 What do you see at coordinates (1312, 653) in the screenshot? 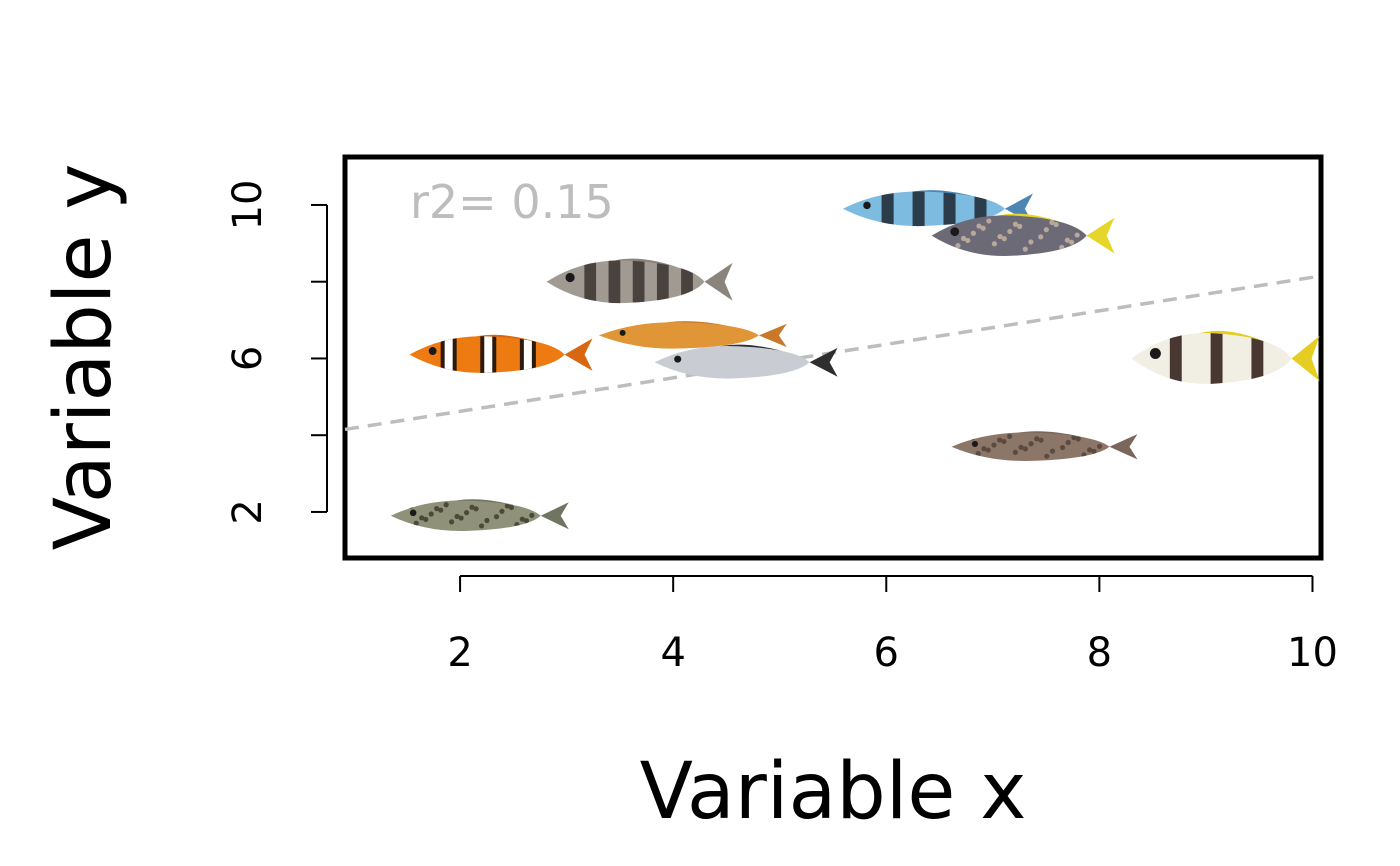
I see `x-tick-label: 10` at bounding box center [1312, 653].